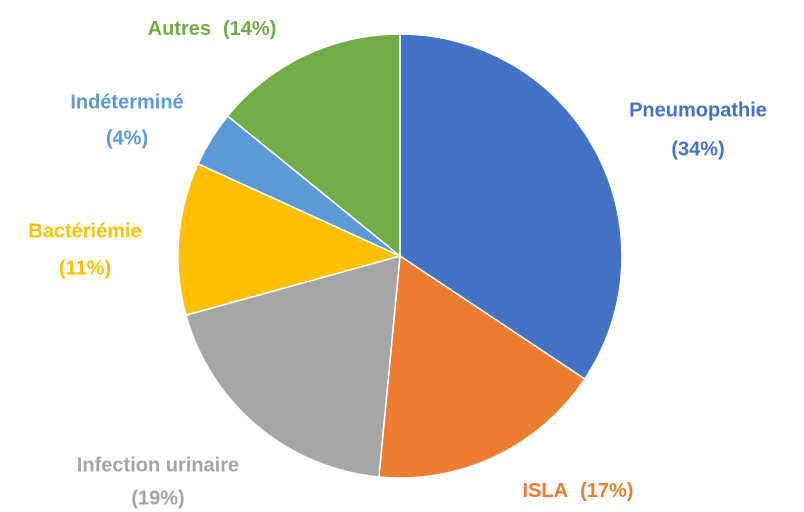 This screenshot has width=804, height=512. Describe the element at coordinates (84, 231) in the screenshot. I see `category-label: Bactériémie` at that location.